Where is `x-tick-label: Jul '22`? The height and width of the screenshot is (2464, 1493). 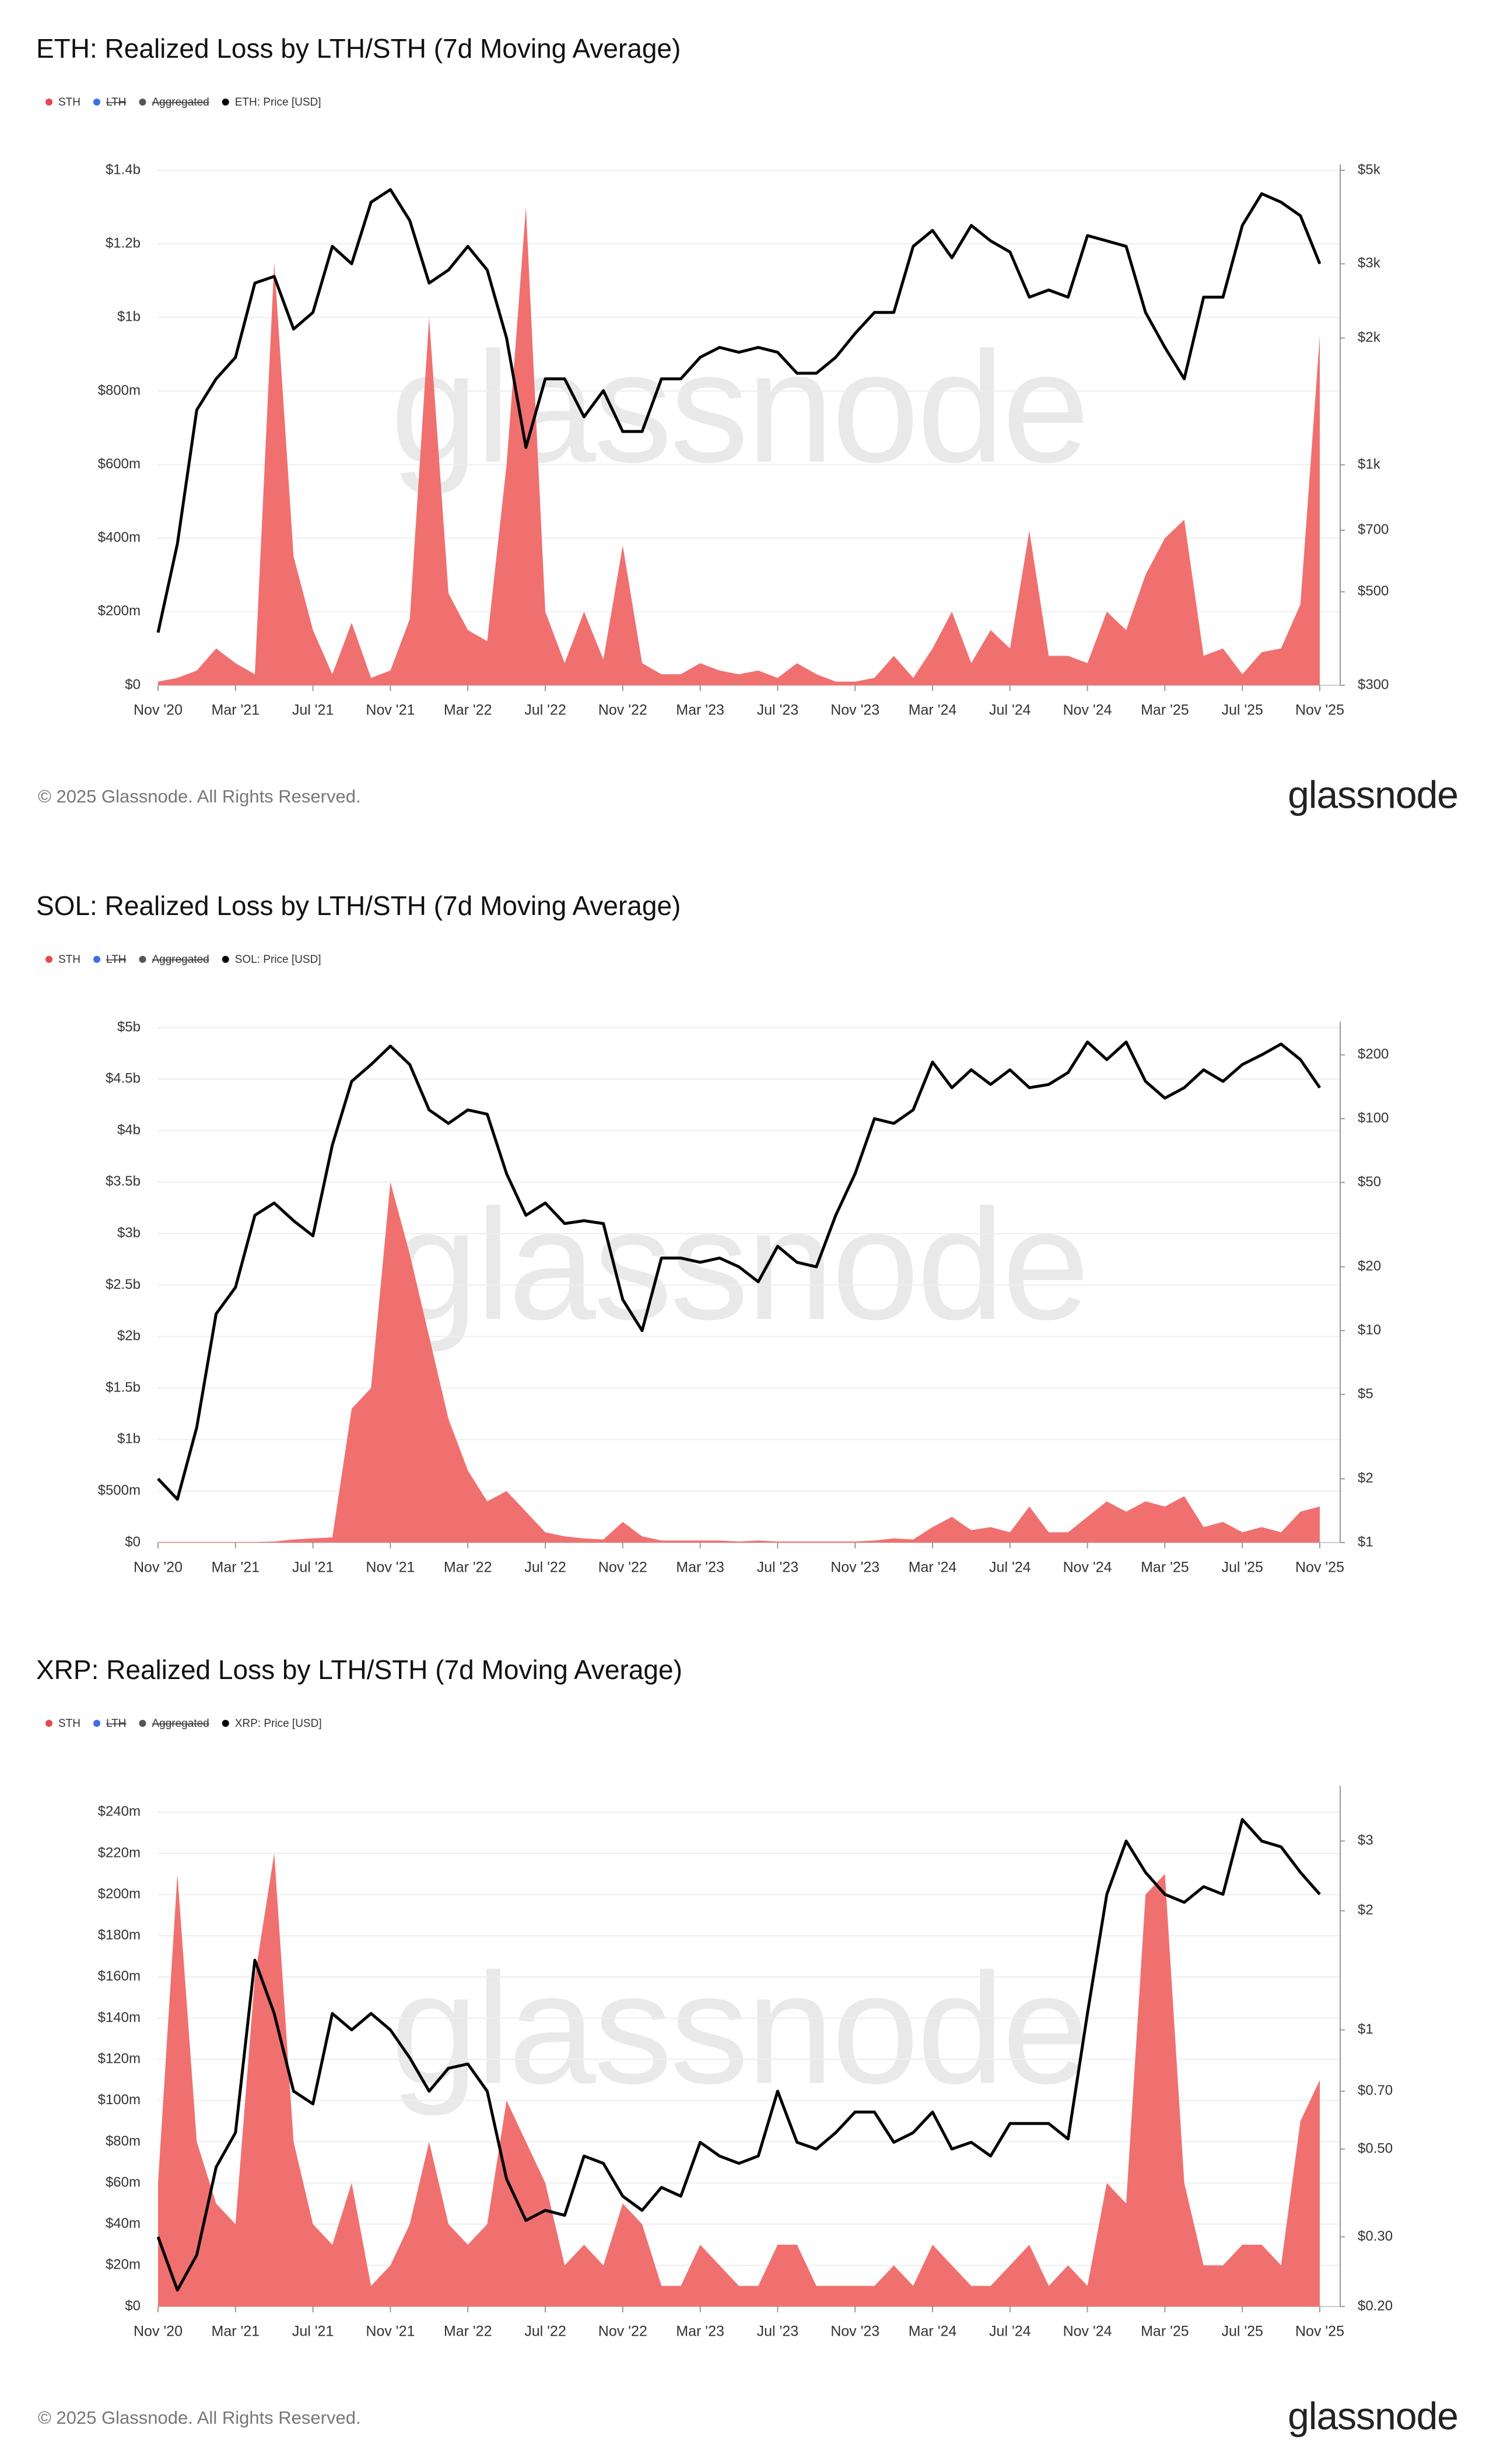
x-tick-label: Jul '22 is located at coordinates (545, 1567).